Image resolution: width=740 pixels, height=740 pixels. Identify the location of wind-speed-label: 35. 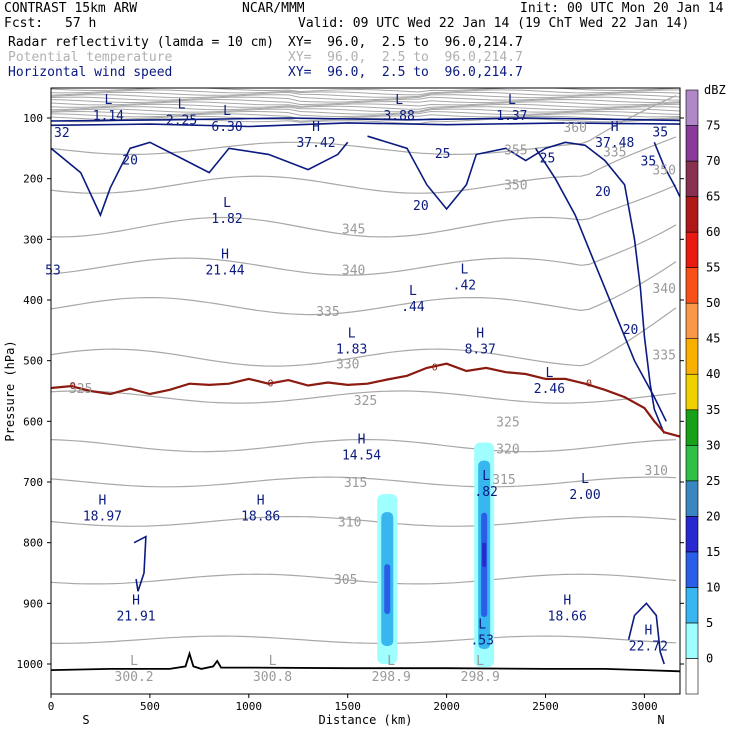
(649, 161).